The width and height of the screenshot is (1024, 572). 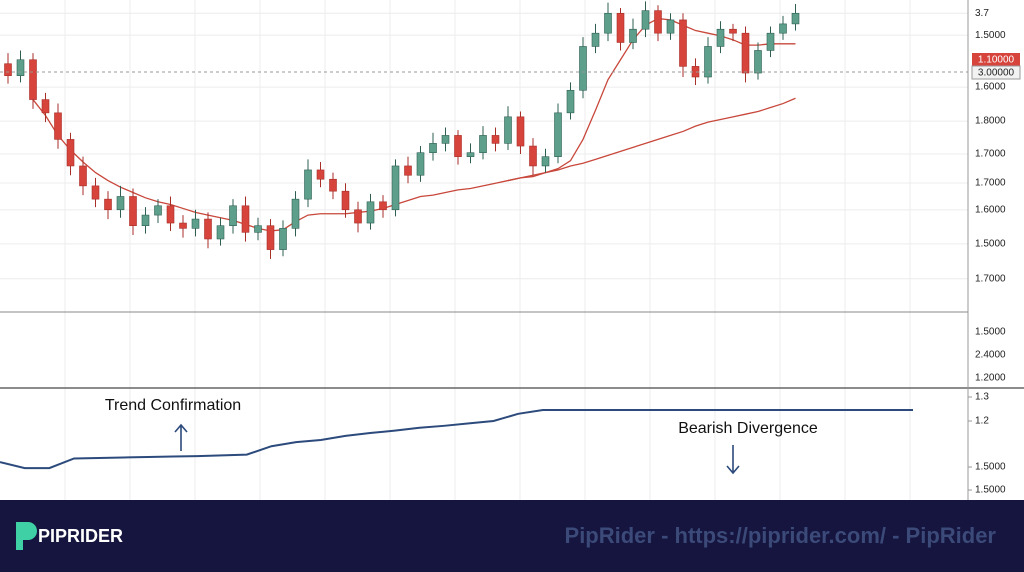 What do you see at coordinates (181, 437) in the screenshot?
I see `arrow-up` at bounding box center [181, 437].